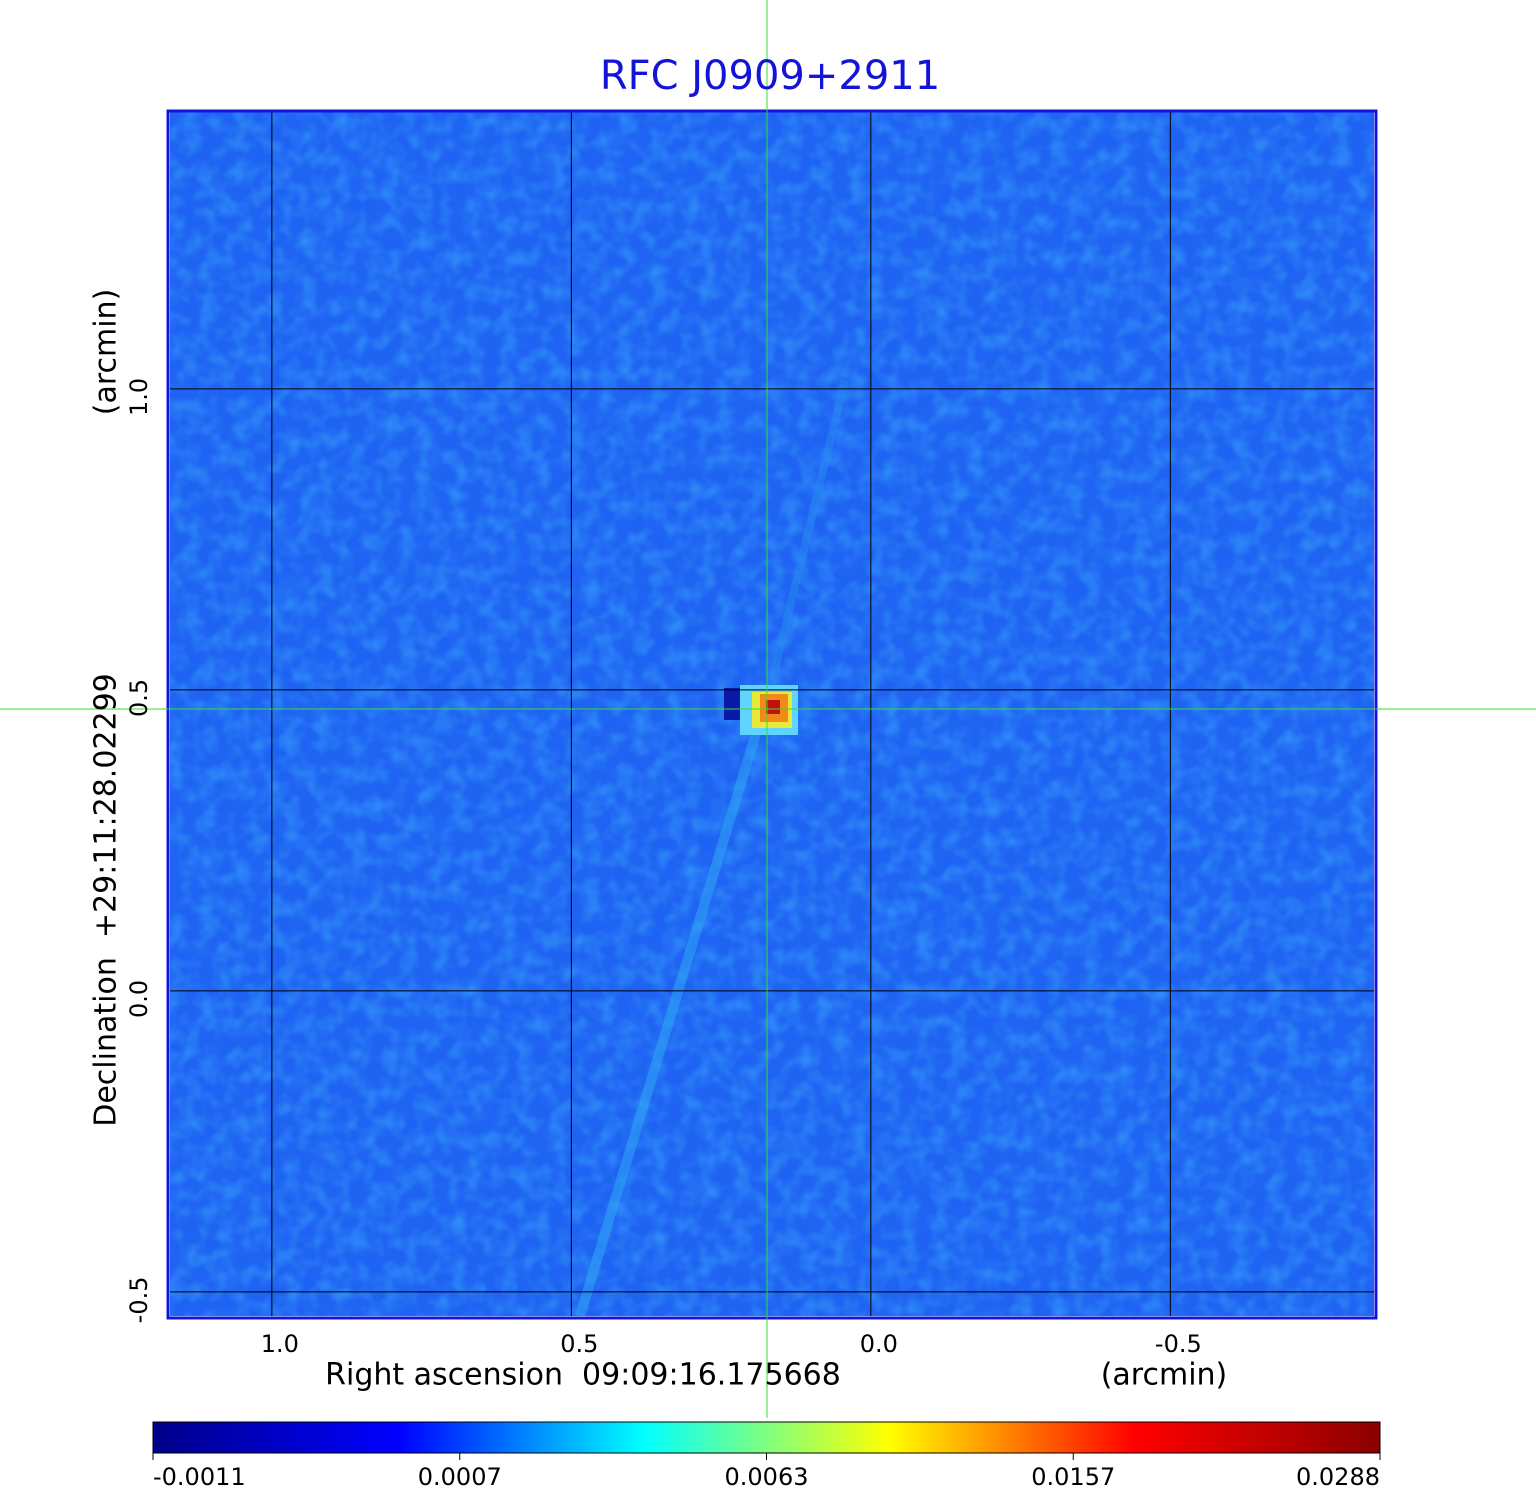  I want to click on y-axis-label: Declination +29:11:28.02299, so click(106, 900).